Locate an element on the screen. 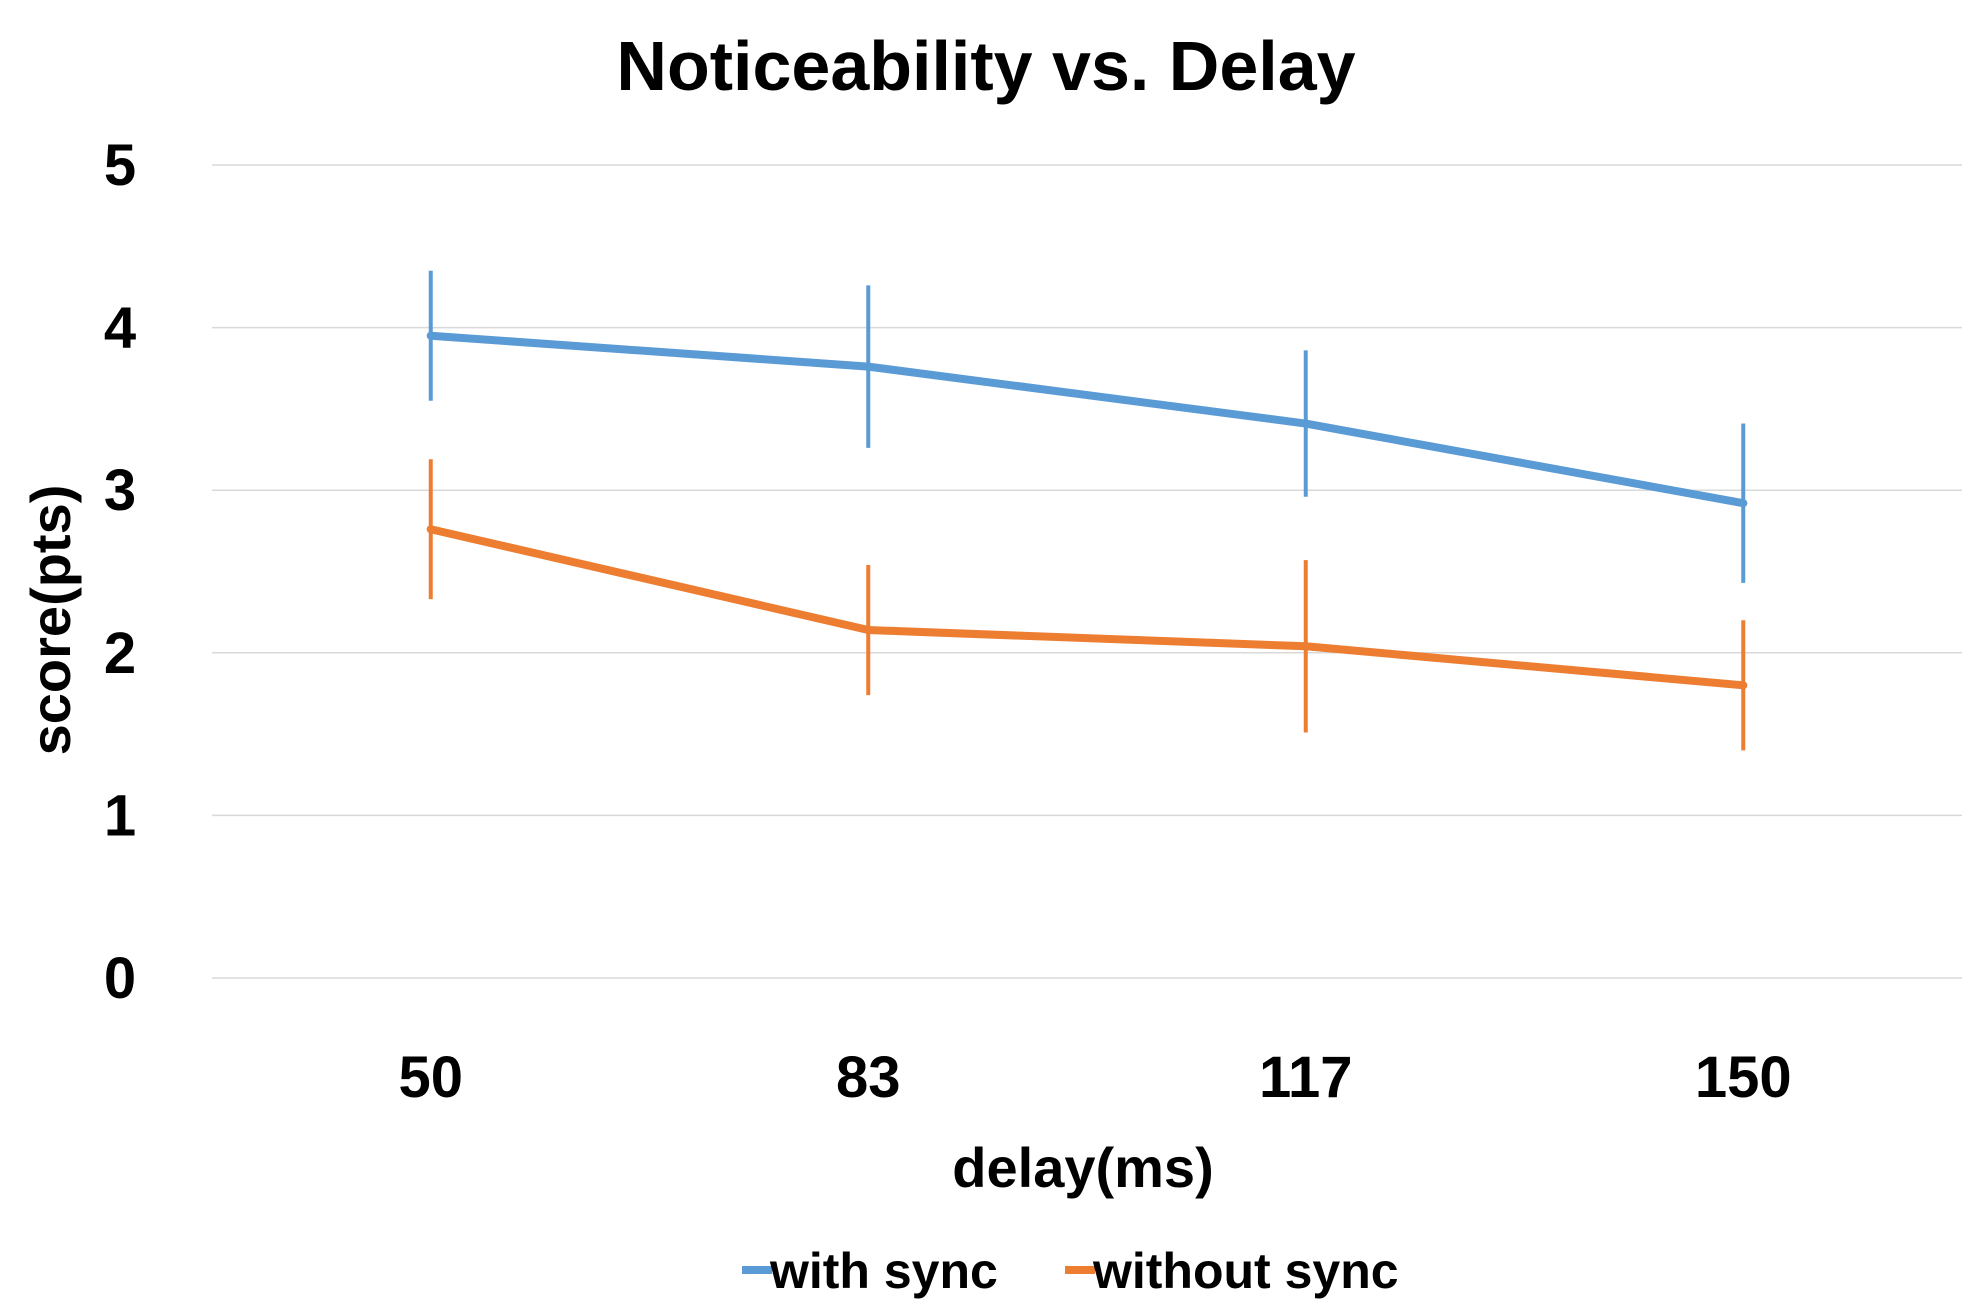 Image resolution: width=1972 pixels, height=1309 pixels. y-axis-title: score(pts) is located at coordinates (50, 620).